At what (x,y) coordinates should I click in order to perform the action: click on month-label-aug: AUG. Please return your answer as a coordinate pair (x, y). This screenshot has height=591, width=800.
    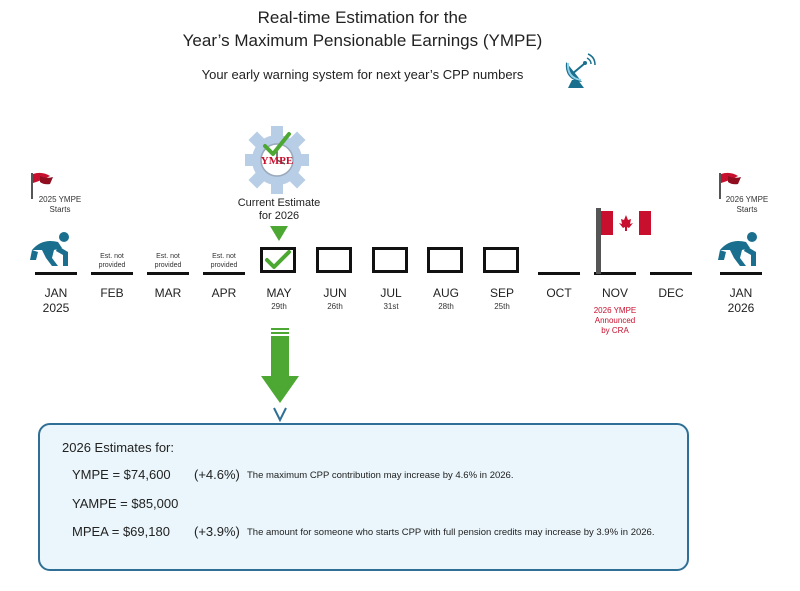
    Looking at the image, I should click on (445, 293).